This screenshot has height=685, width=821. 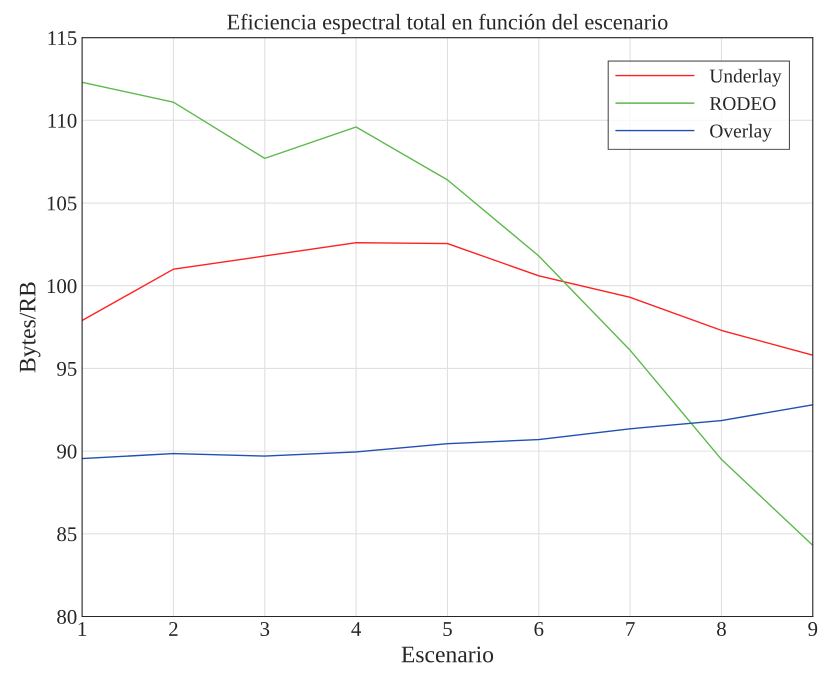 I want to click on x-tick-label: 9, so click(x=813, y=629).